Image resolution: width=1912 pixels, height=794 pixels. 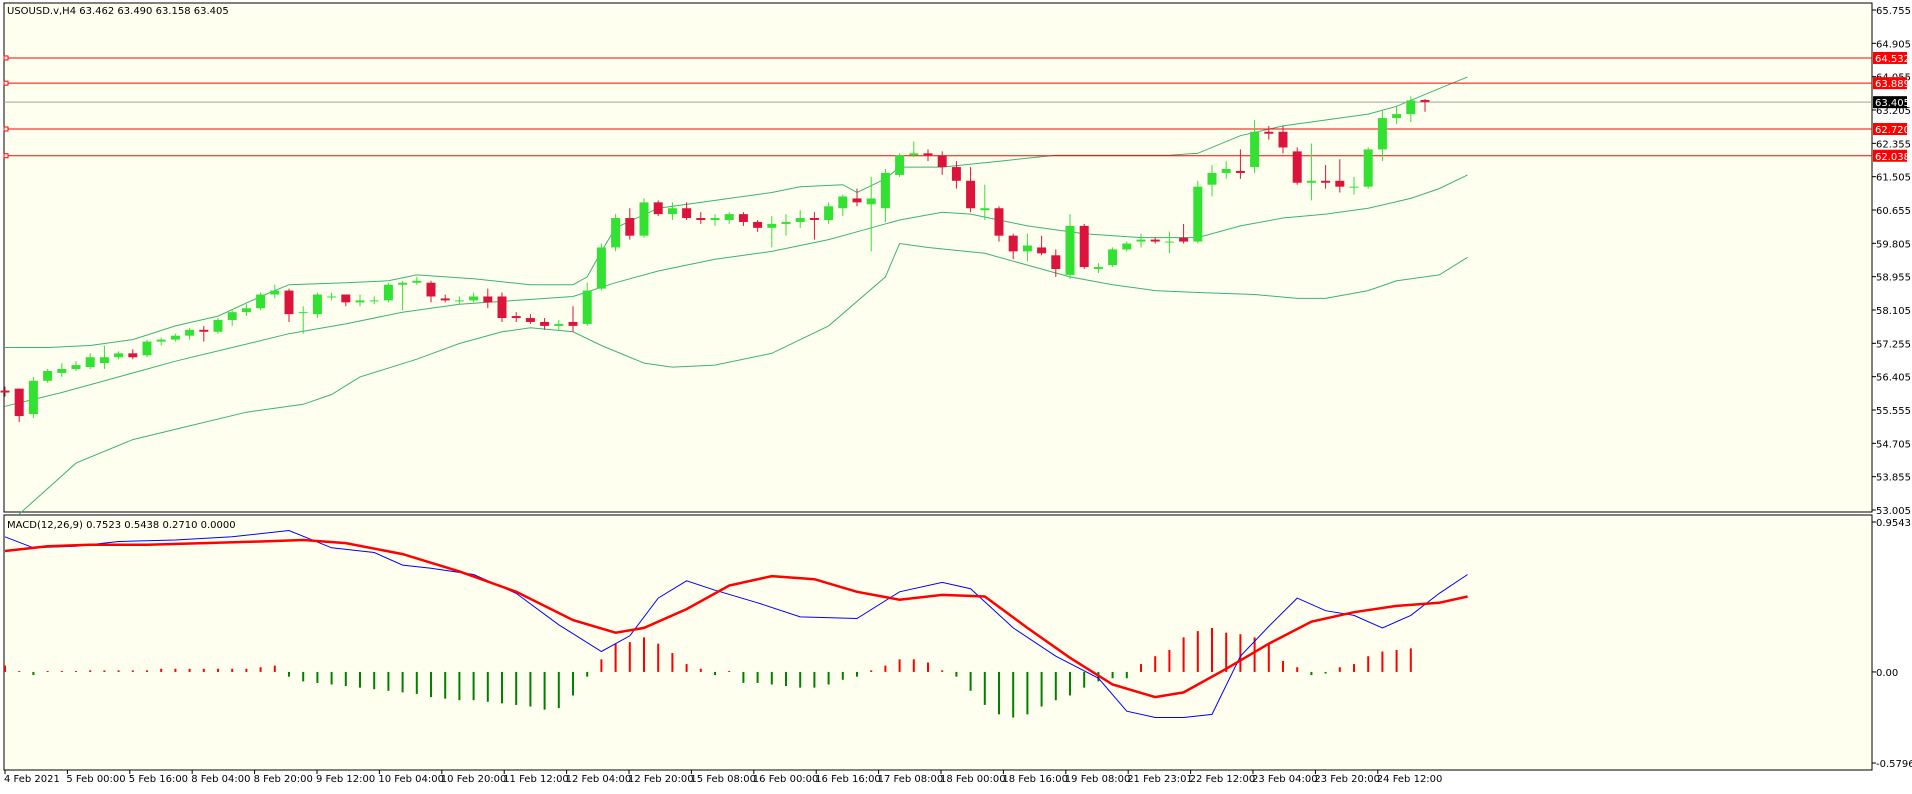 I want to click on price-level-label: 62.720, so click(x=1892, y=130).